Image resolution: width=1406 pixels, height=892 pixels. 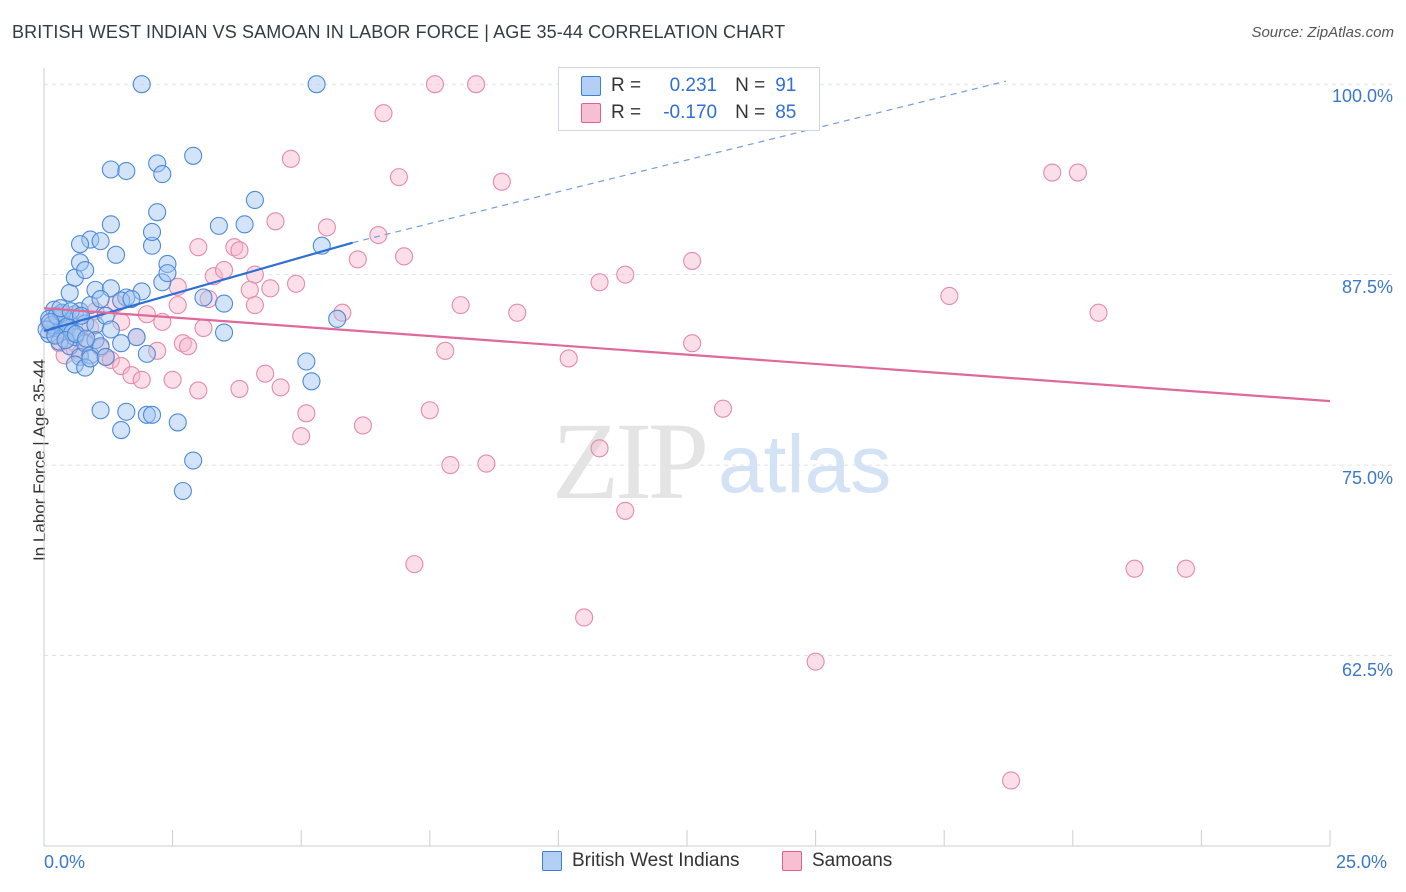 What do you see at coordinates (641, 861) in the screenshot?
I see `legend-item-british-west-indians: British West Indians` at bounding box center [641, 861].